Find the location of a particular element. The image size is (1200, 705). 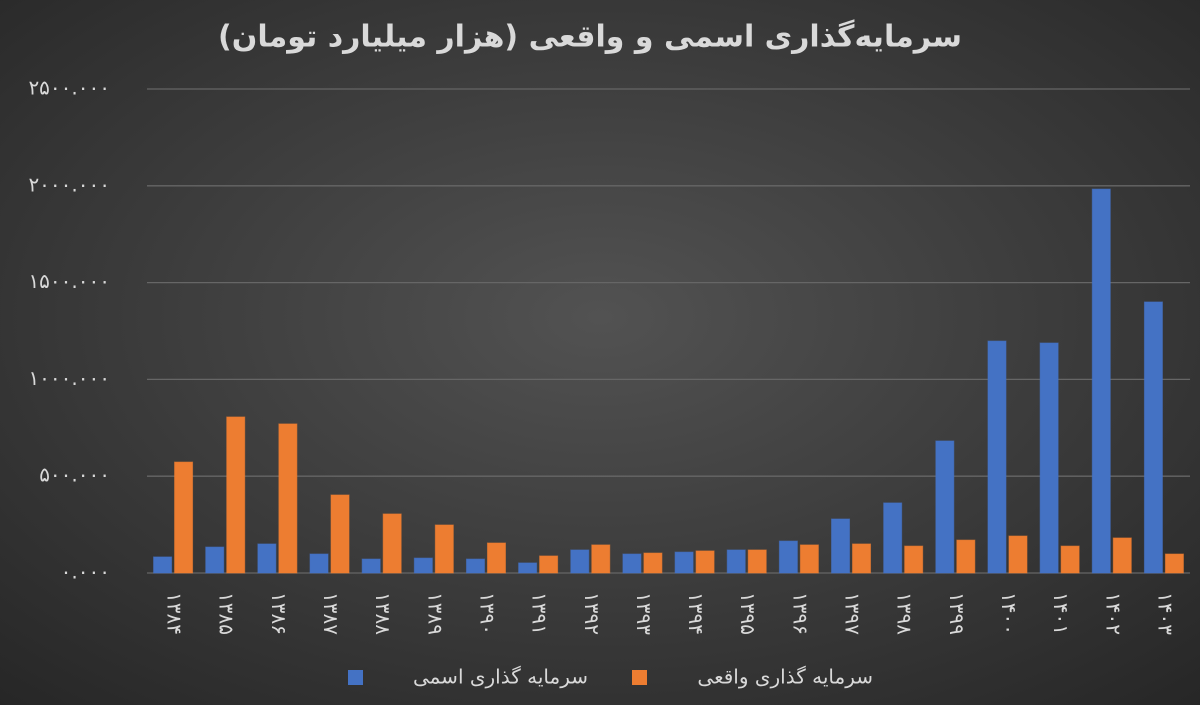

x-tick-label: ۱۳۸۸ is located at coordinates (383, 613).